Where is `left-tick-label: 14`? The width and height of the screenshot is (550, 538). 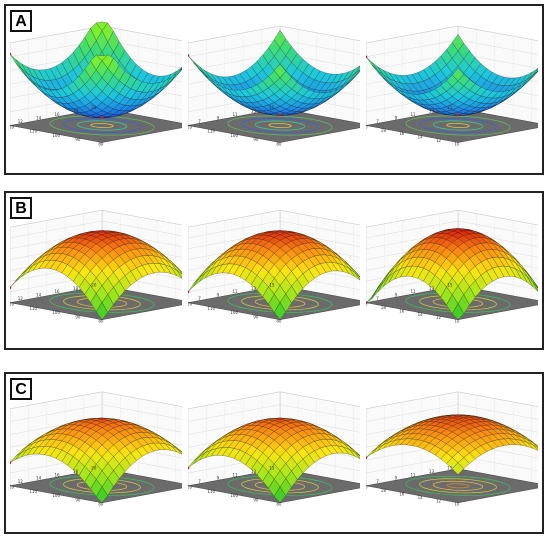 left-tick-label: 14 is located at coordinates (39, 295).